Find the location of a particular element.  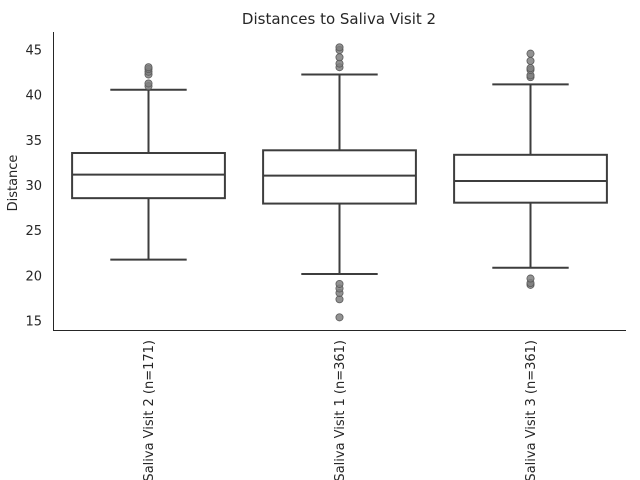

y-tick-label: 30 is located at coordinates (33, 186).